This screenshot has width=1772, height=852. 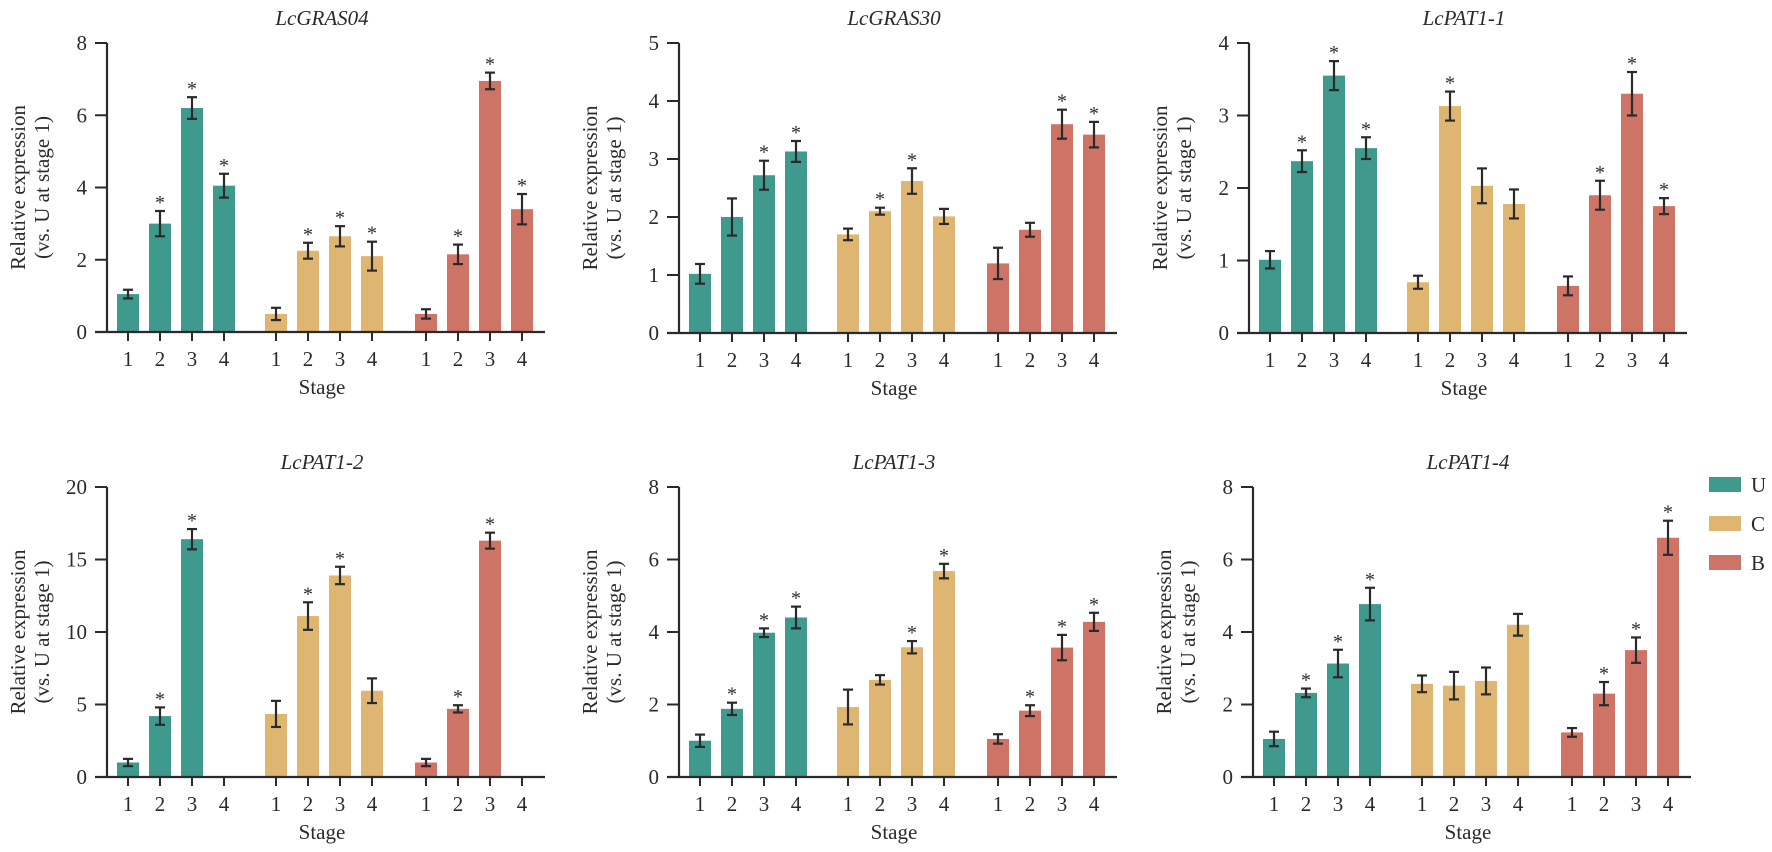 I want to click on y-axis-title-line: Relative expression, so click(x=18, y=187).